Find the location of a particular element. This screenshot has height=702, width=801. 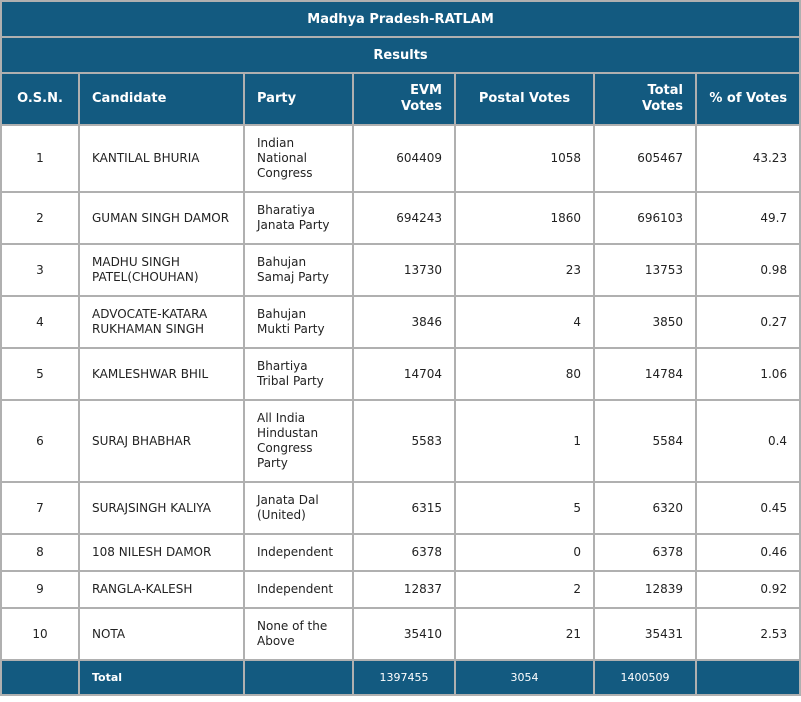

evm-votes-cell: 12837 is located at coordinates (404, 589).